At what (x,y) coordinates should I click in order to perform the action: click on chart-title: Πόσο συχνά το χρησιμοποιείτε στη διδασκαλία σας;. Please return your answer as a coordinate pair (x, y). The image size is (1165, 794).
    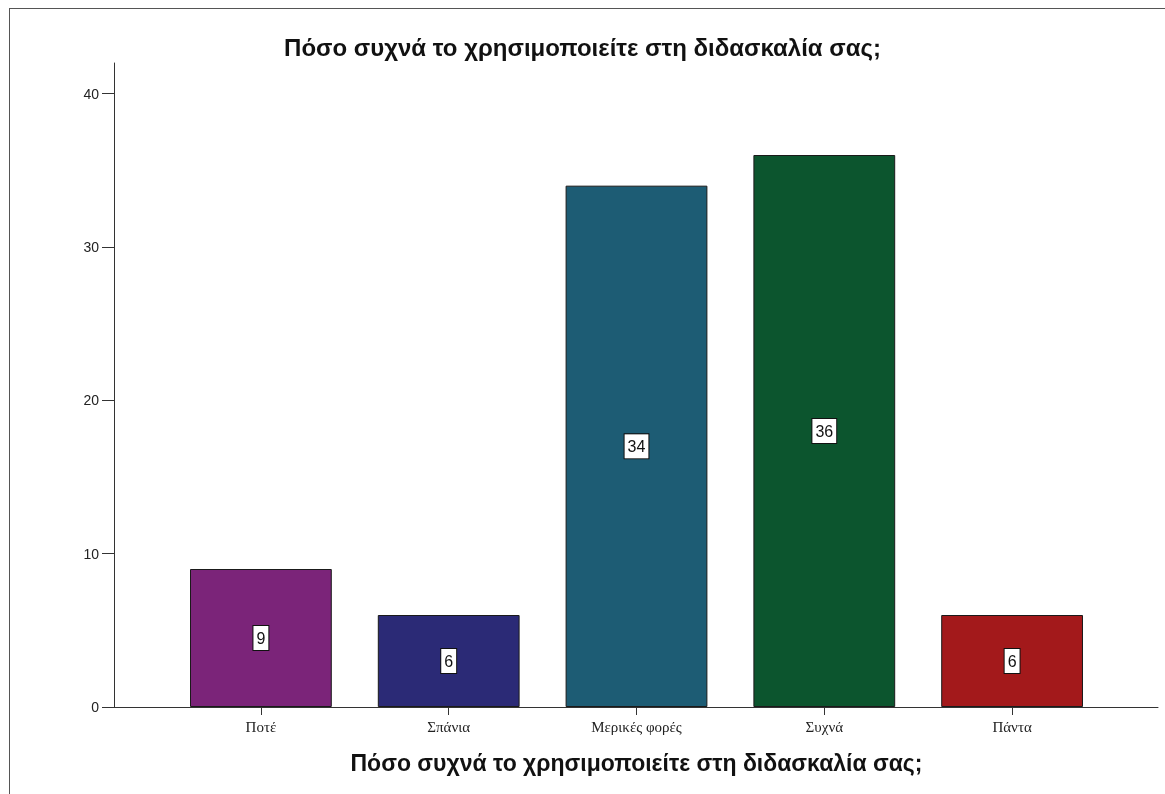
    Looking at the image, I should click on (582, 47).